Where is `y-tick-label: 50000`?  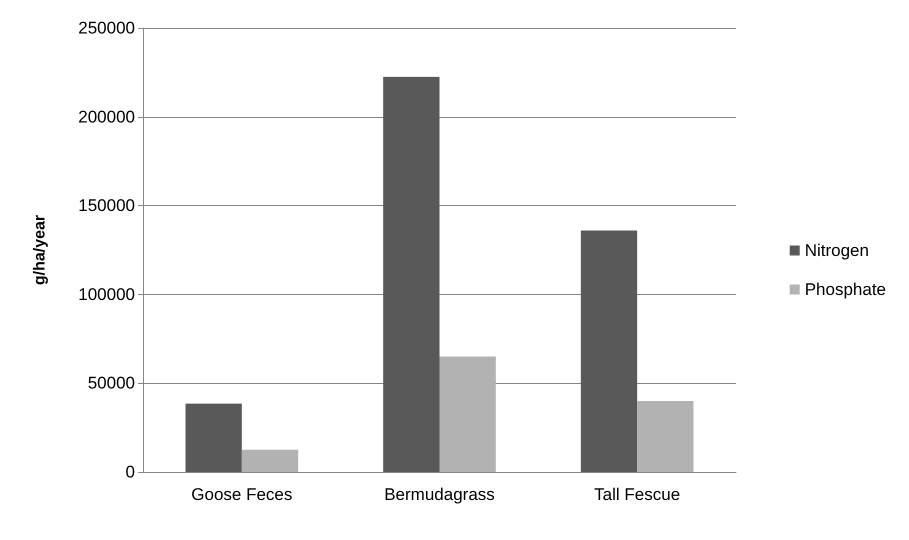 y-tick-label: 50000 is located at coordinates (111, 383).